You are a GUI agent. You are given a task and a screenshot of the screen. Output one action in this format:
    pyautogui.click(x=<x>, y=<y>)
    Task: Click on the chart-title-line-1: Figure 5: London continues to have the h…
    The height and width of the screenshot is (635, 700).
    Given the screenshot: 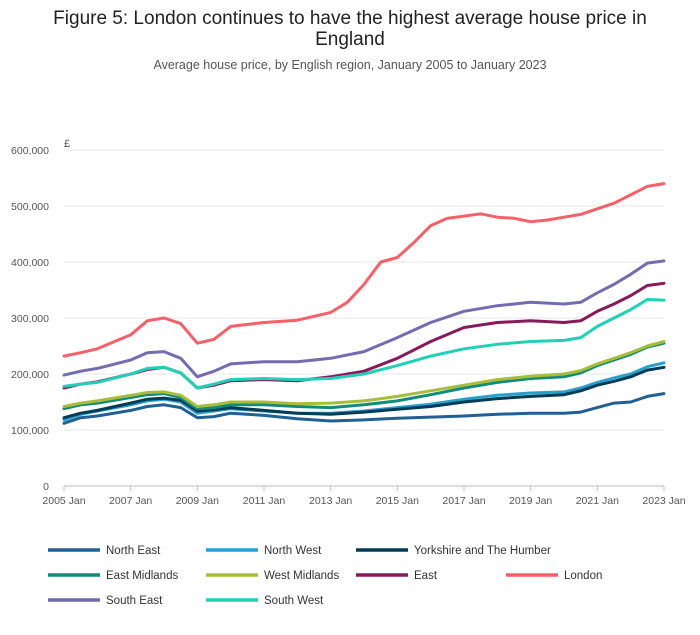 What is the action you would take?
    pyautogui.click(x=350, y=18)
    